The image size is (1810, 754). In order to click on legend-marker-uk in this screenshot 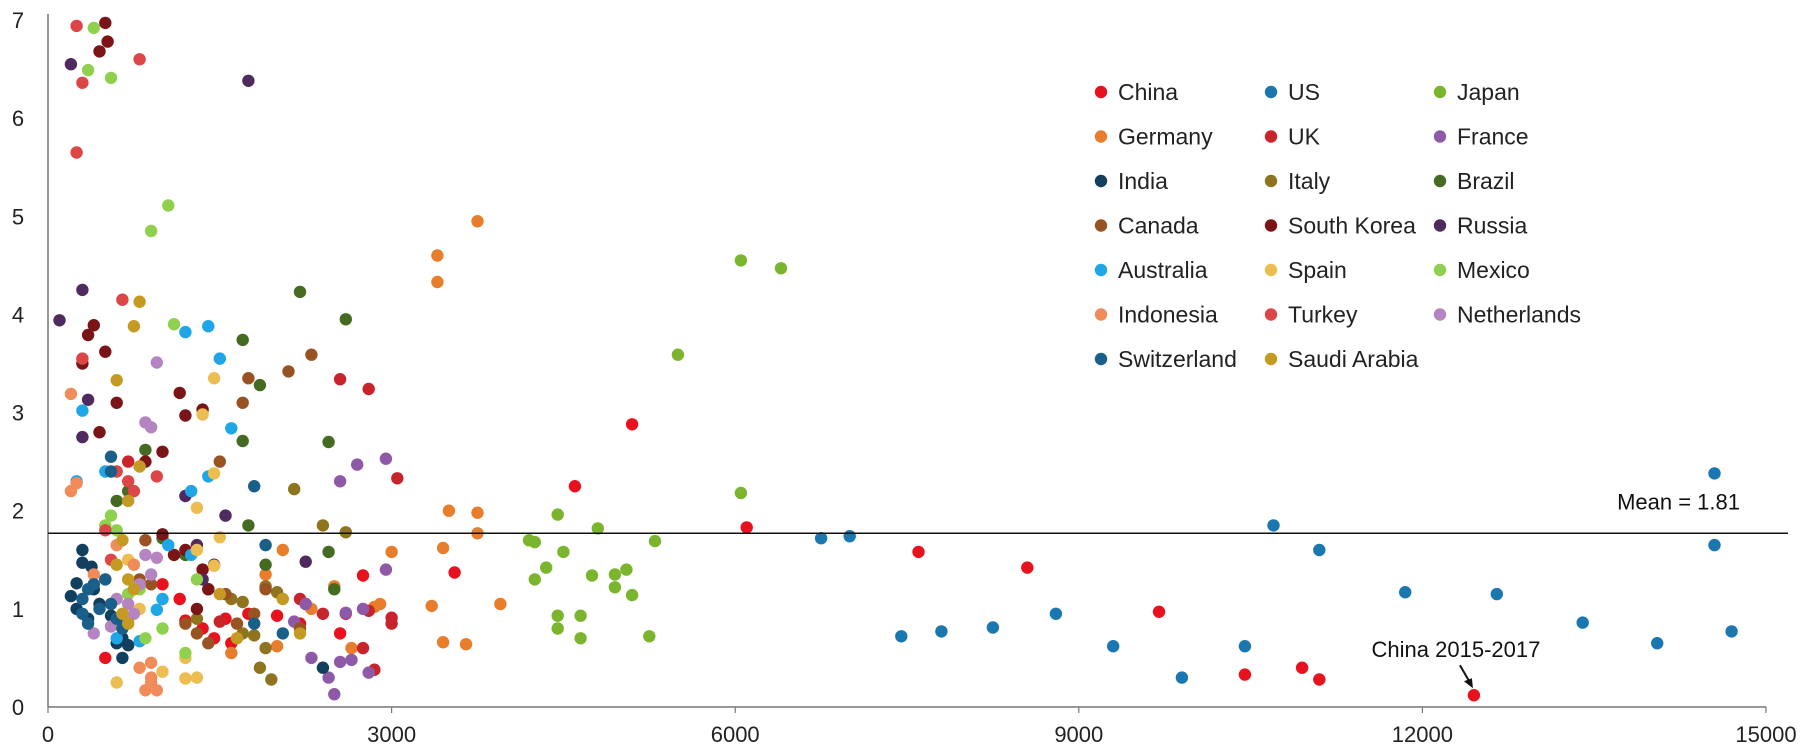, I will do `click(1271, 136)`.